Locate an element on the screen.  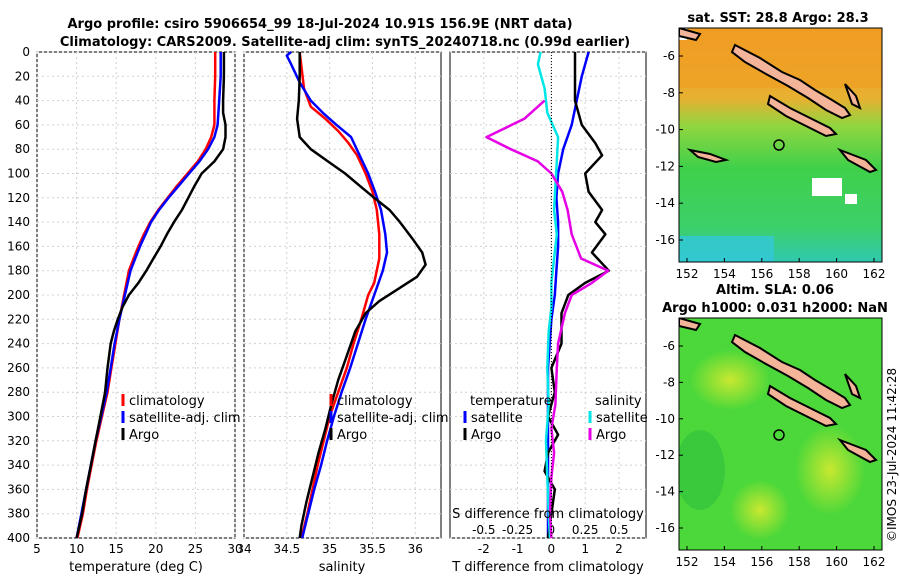
sst-map-x-tick-label: 152 is located at coordinates (687, 274).